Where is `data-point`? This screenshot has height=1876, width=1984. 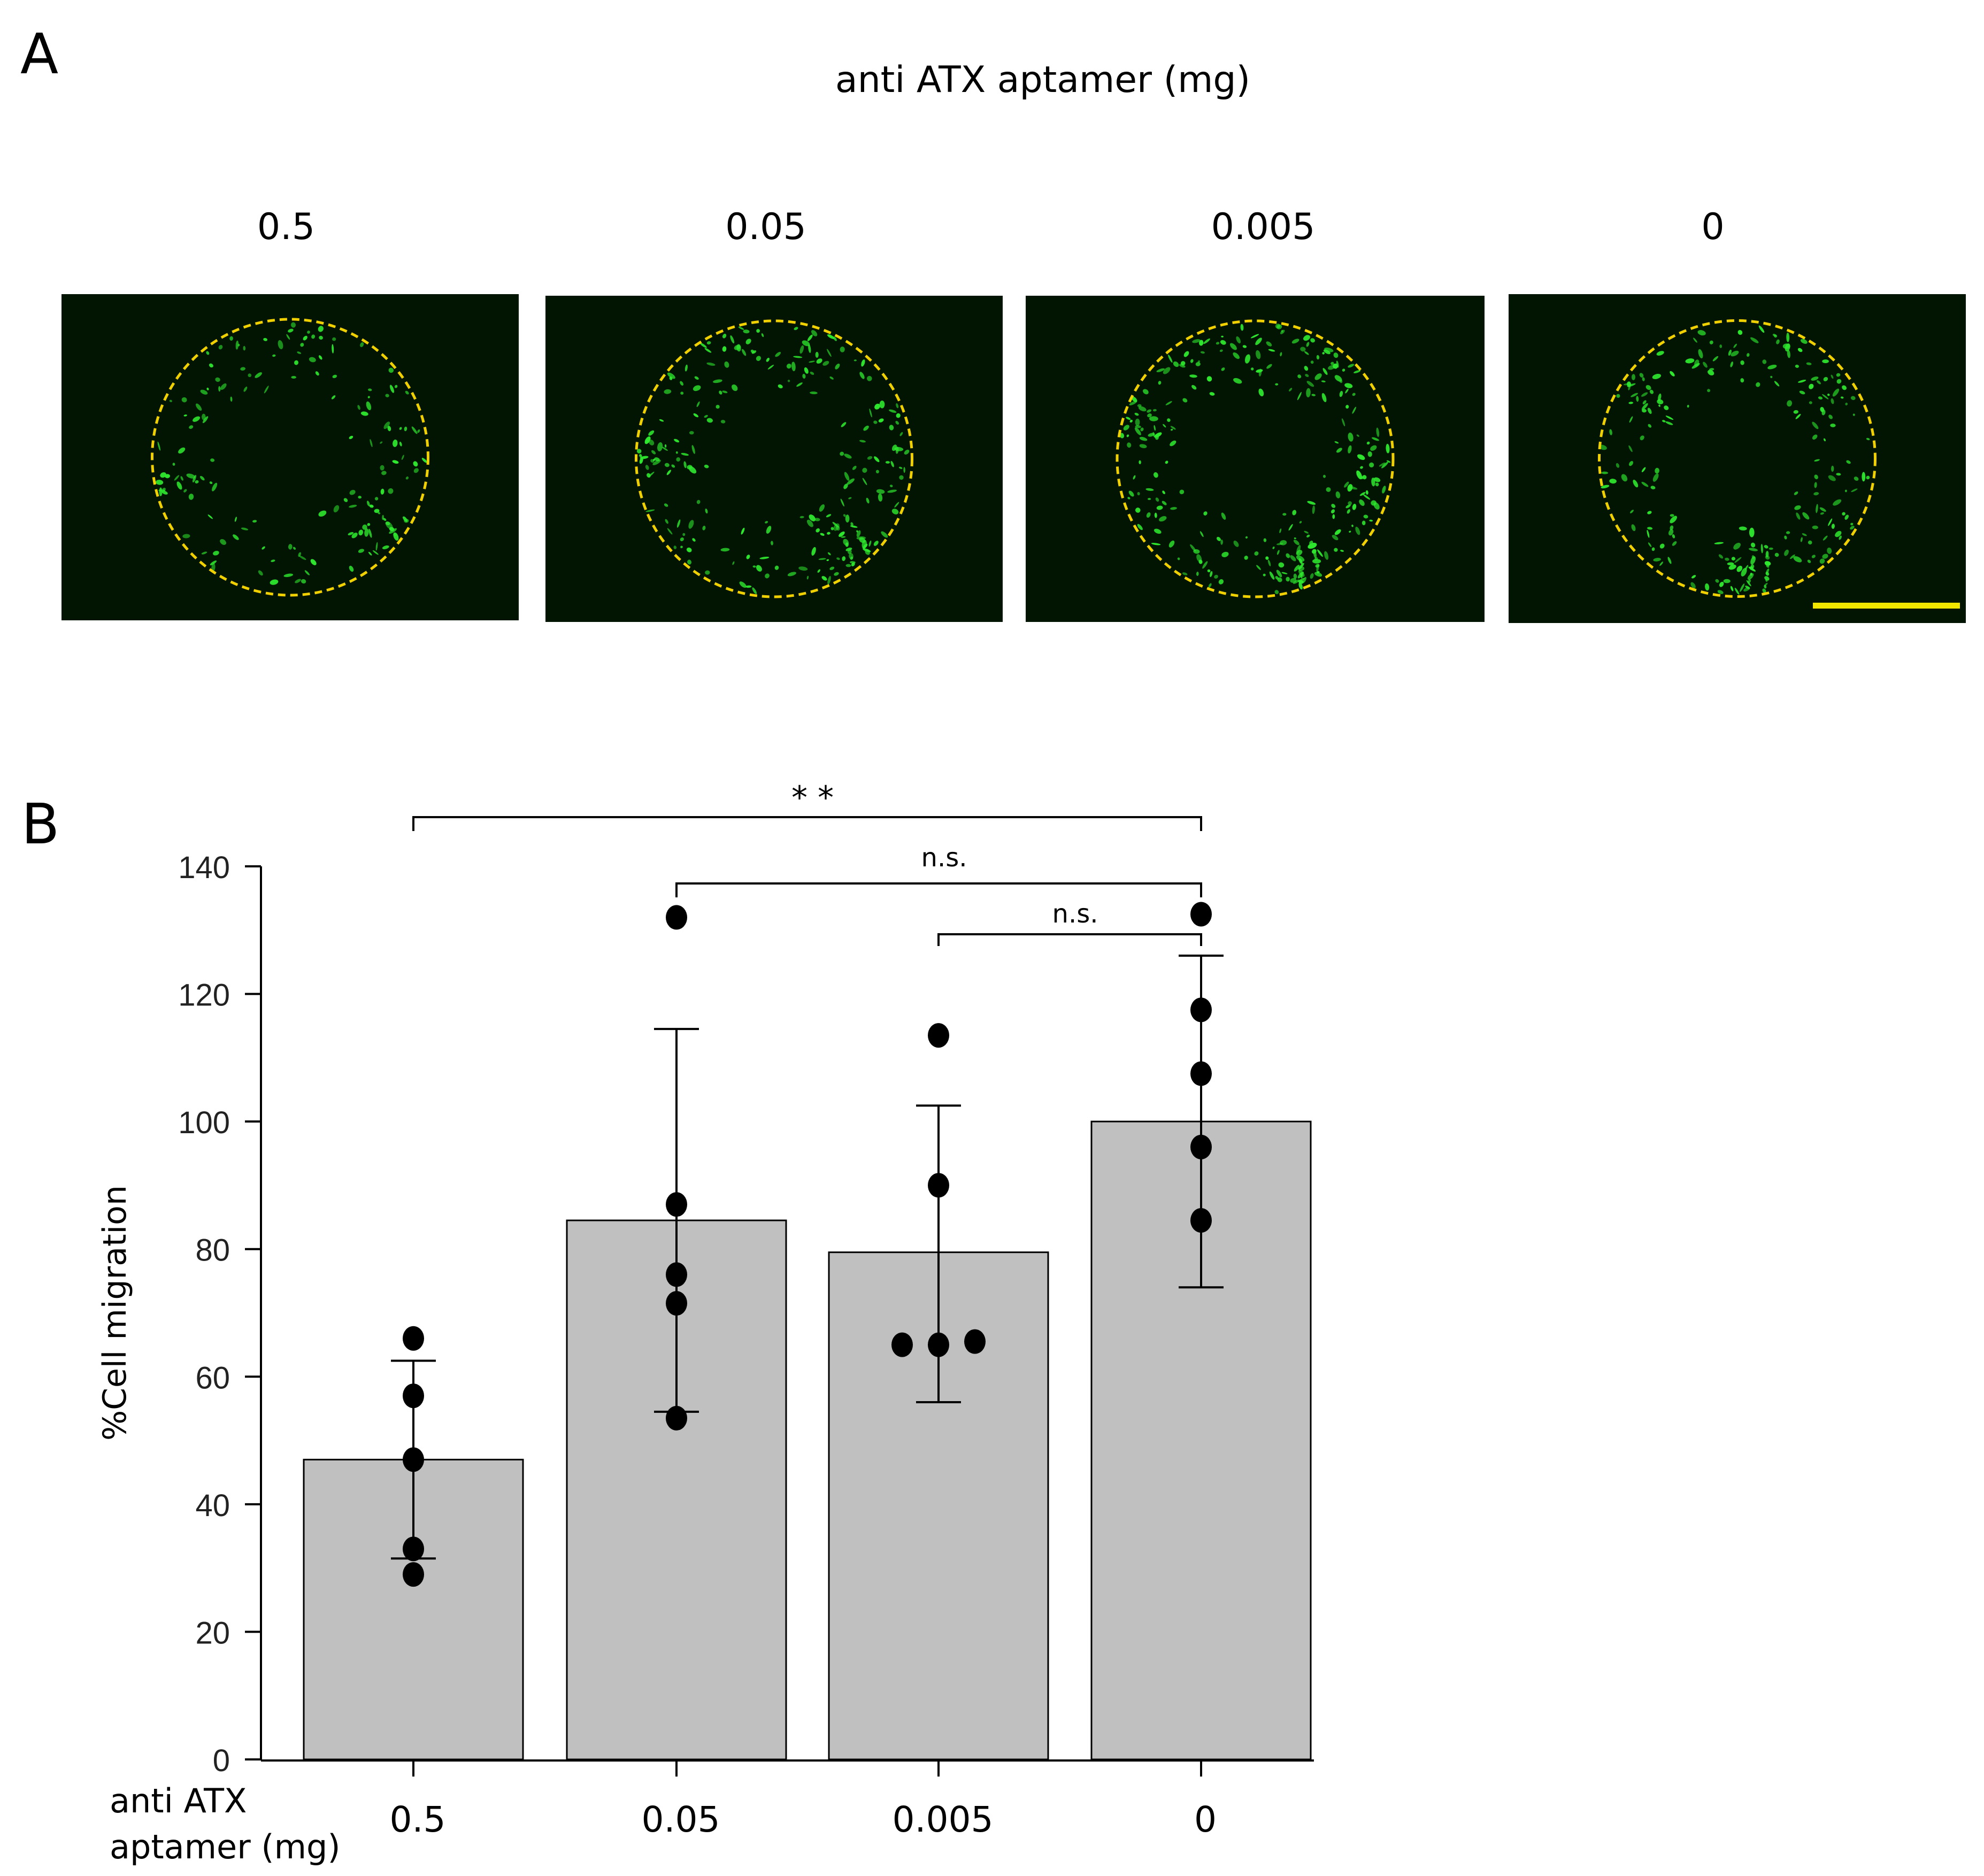
data-point is located at coordinates (413, 1574).